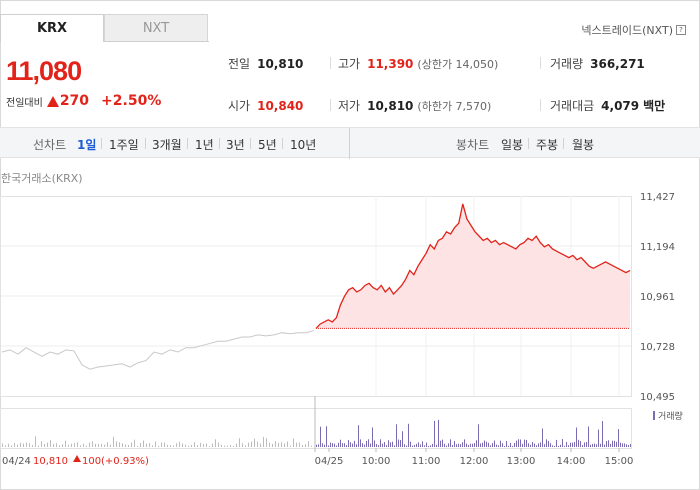 Image resolution: width=700 pixels, height=490 pixels. I want to click on stat-label: 거래대금, so click(572, 106).